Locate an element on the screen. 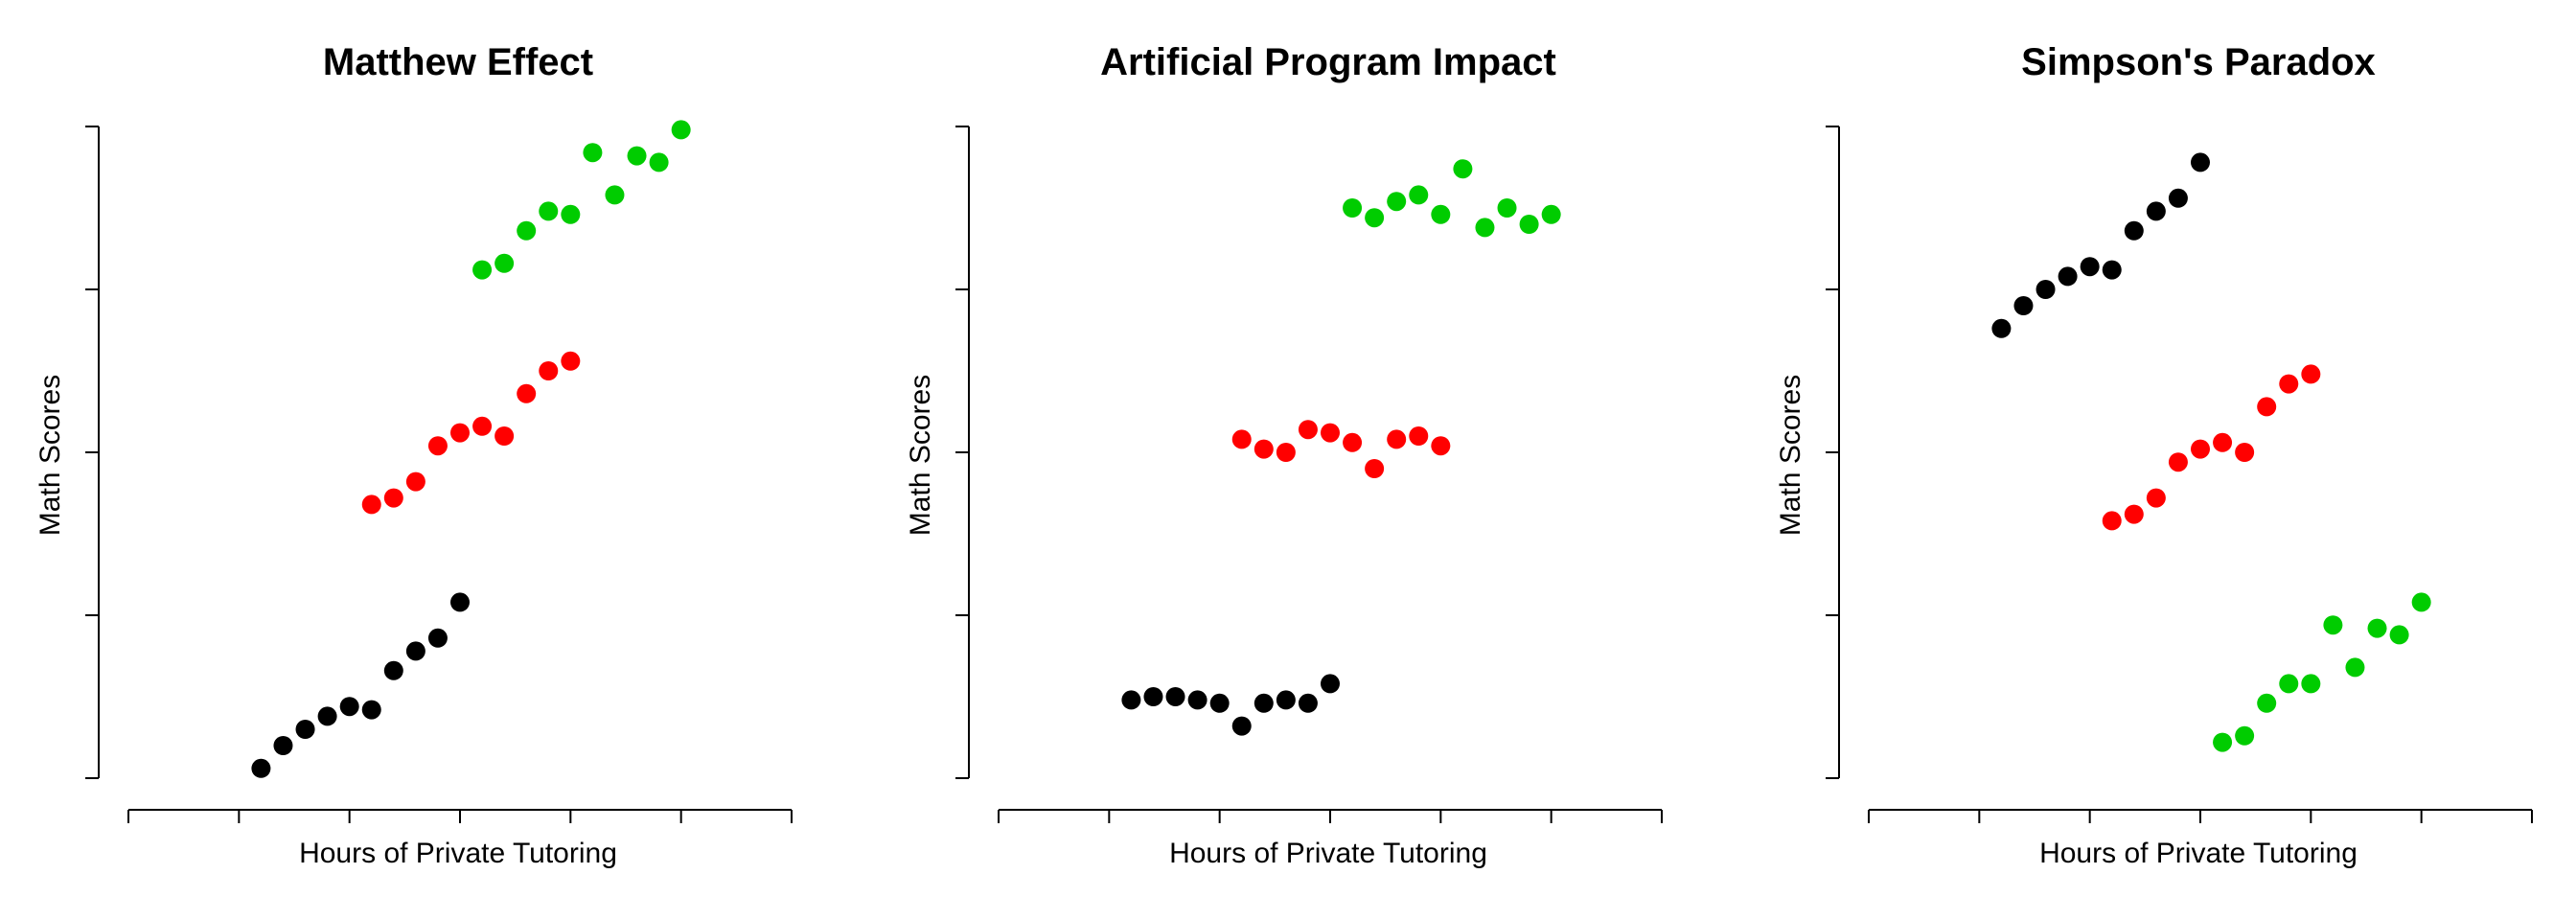  chart-title: Matthew Effect is located at coordinates (458, 62).